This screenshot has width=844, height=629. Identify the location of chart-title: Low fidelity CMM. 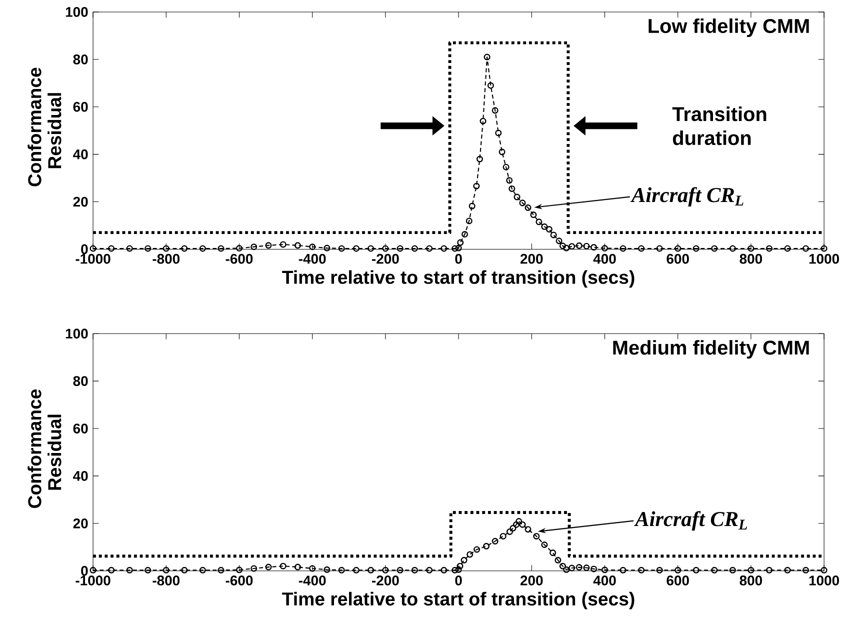
(728, 28).